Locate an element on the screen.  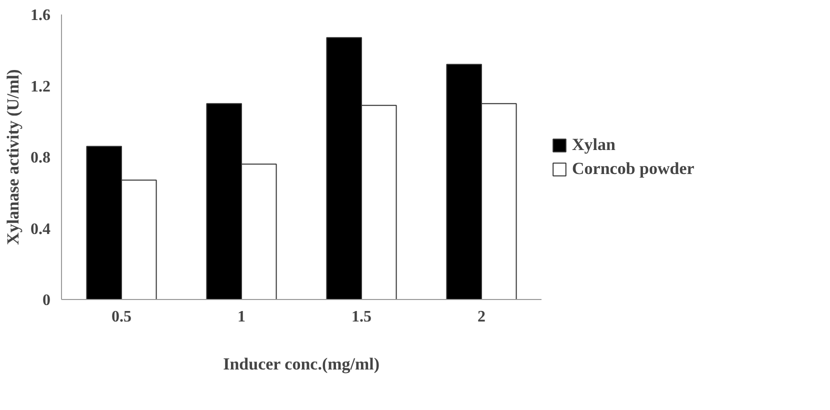
legend-label: Xylan is located at coordinates (594, 144).